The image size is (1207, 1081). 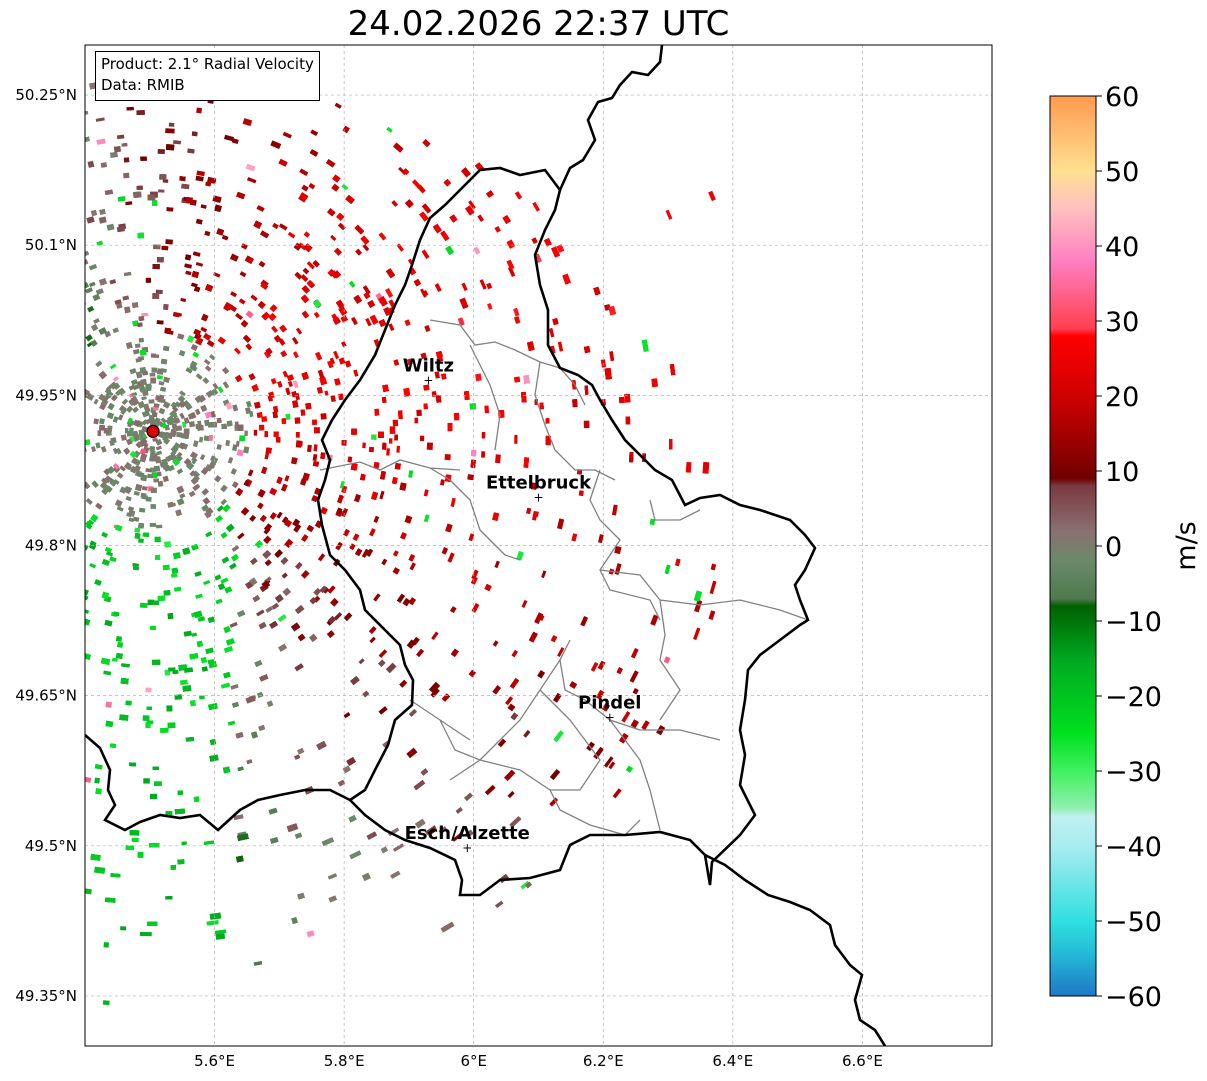 I want to click on data-source-text: Data: RMIB, so click(x=143, y=85).